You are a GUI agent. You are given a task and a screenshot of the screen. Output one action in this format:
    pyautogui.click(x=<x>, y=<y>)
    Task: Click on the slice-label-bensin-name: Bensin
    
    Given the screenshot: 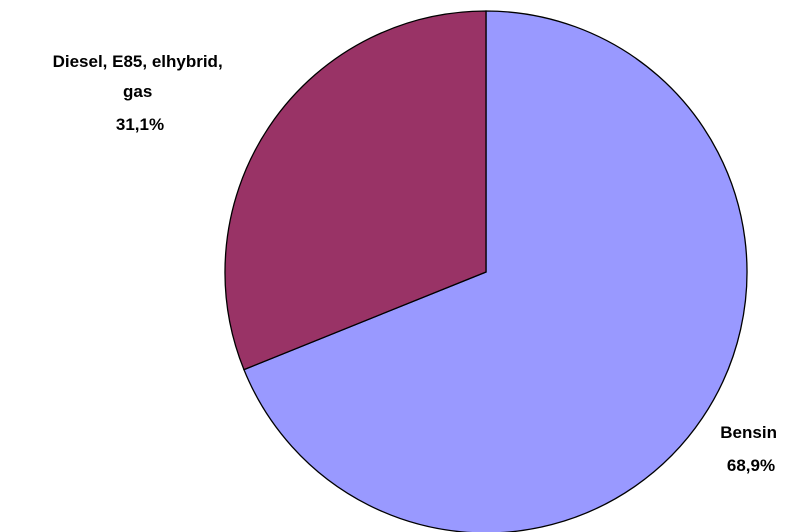 What is the action you would take?
    pyautogui.click(x=748, y=432)
    